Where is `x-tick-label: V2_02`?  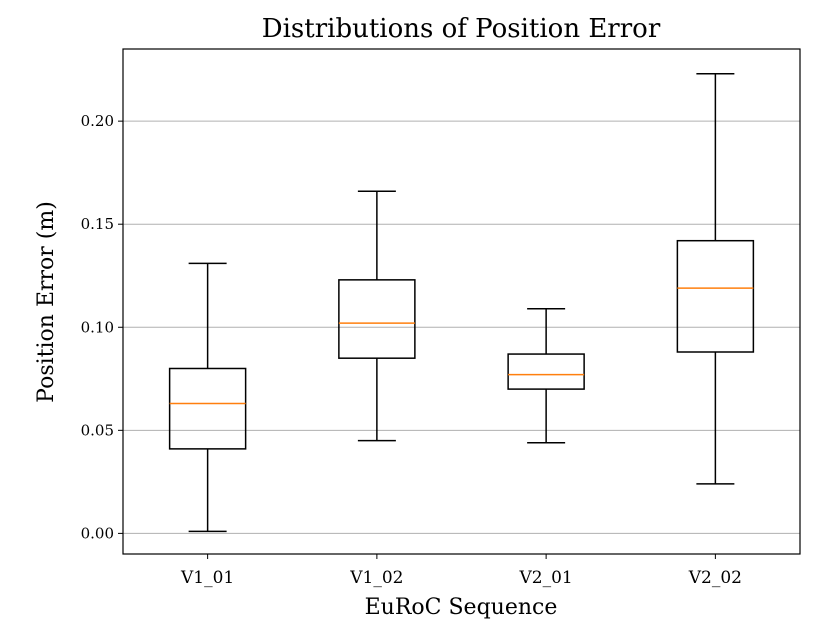
x-tick-label: V2_02 is located at coordinates (715, 578).